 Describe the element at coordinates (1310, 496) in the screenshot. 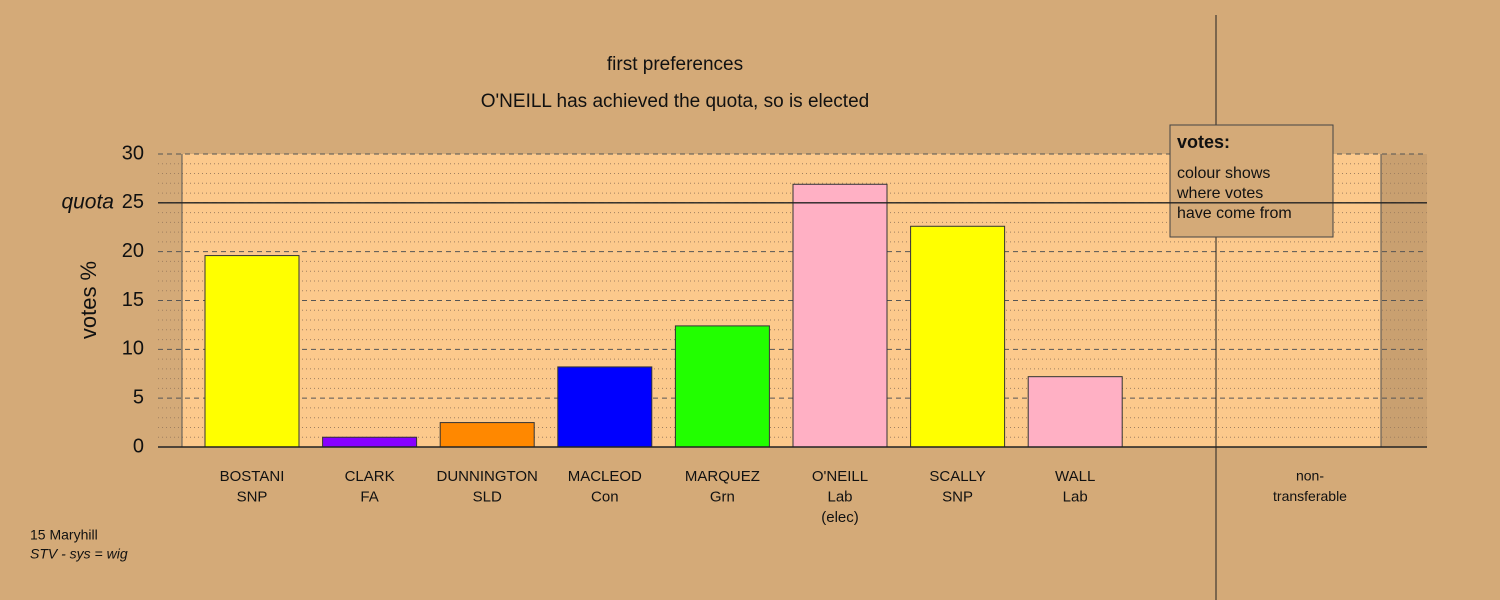

I see `x-tick-label: transferable` at that location.